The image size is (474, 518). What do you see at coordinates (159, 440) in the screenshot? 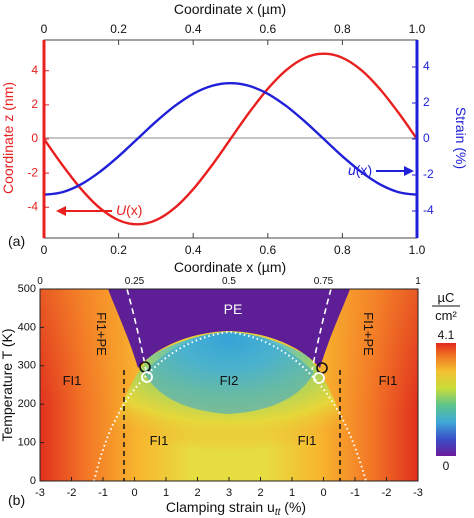
I see `region-label-fi1-inner-left: FI1` at bounding box center [159, 440].